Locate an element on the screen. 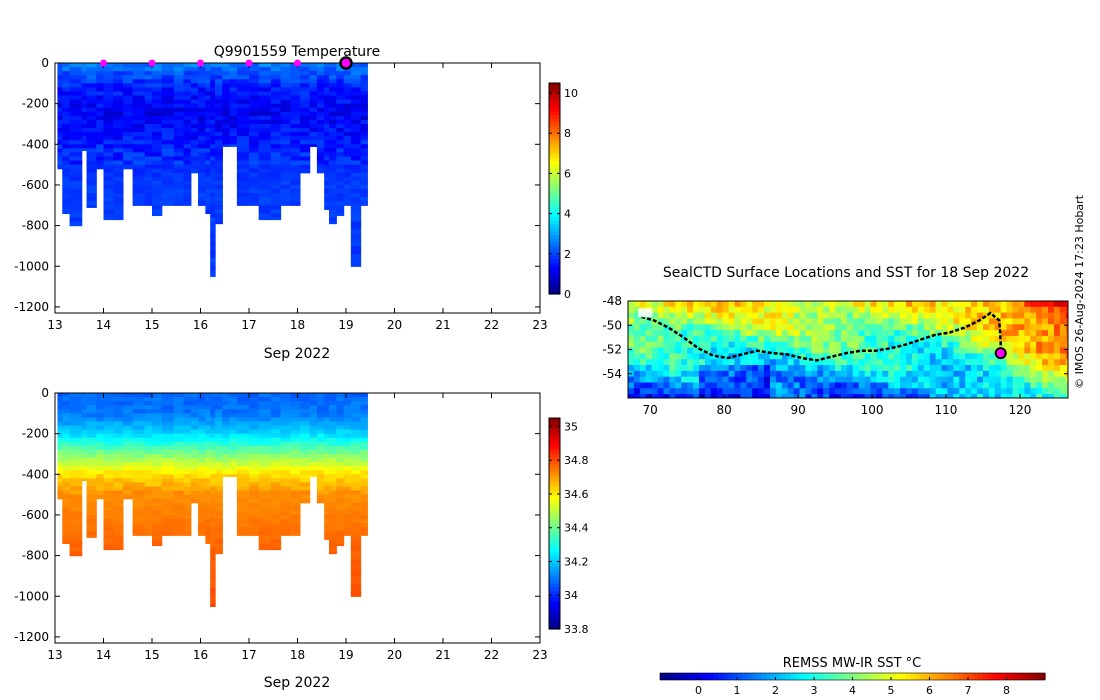  colorbar-frame is located at coordinates (554, 523).